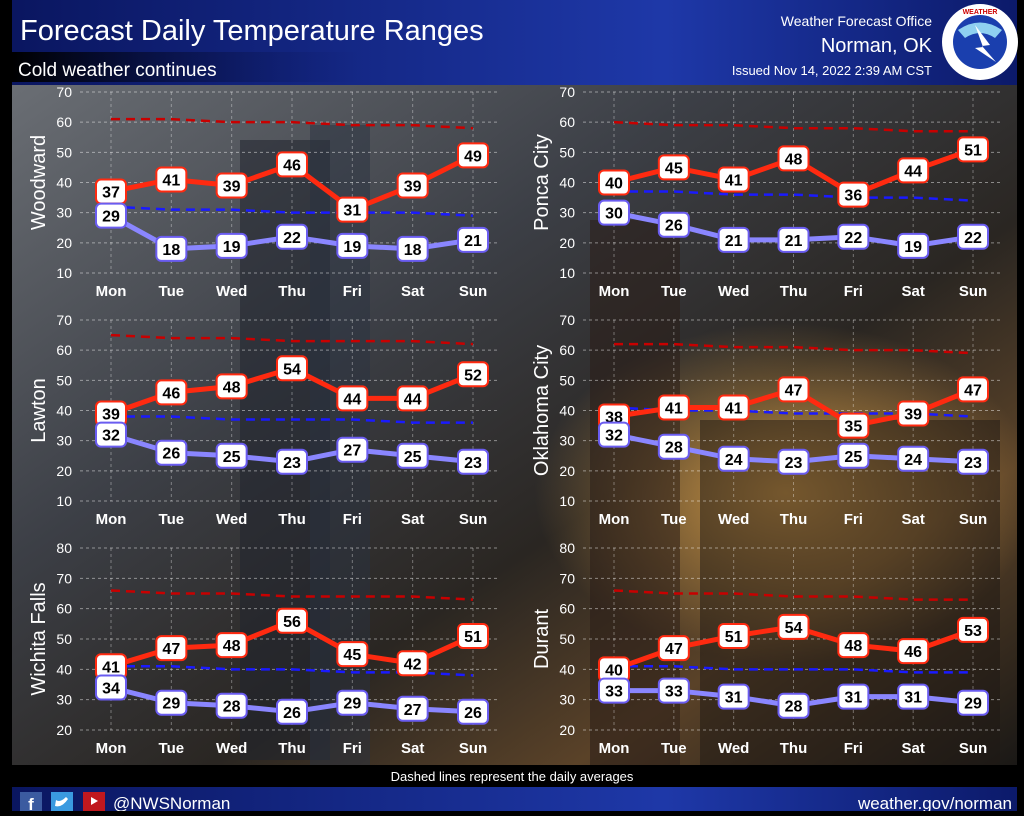  I want to click on label-value: 49, so click(473, 156).